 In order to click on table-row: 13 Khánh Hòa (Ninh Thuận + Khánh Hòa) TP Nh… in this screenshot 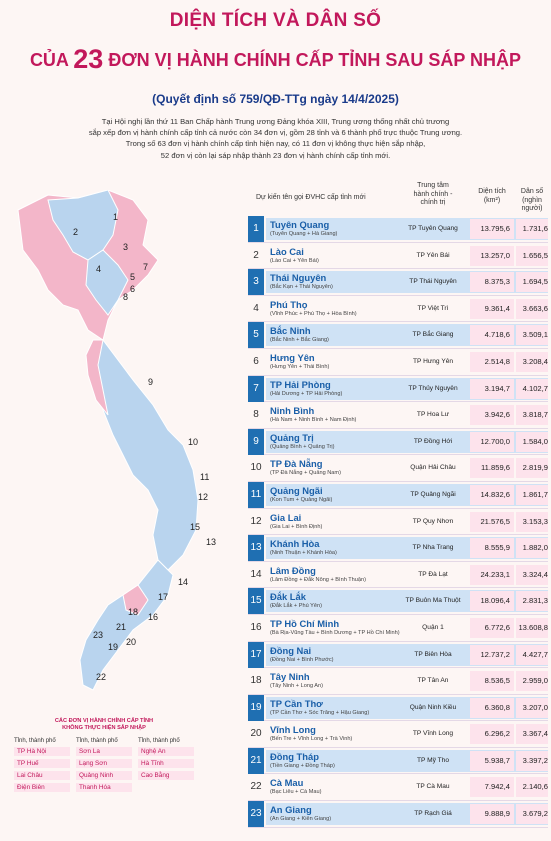, I will do `click(398, 548)`.